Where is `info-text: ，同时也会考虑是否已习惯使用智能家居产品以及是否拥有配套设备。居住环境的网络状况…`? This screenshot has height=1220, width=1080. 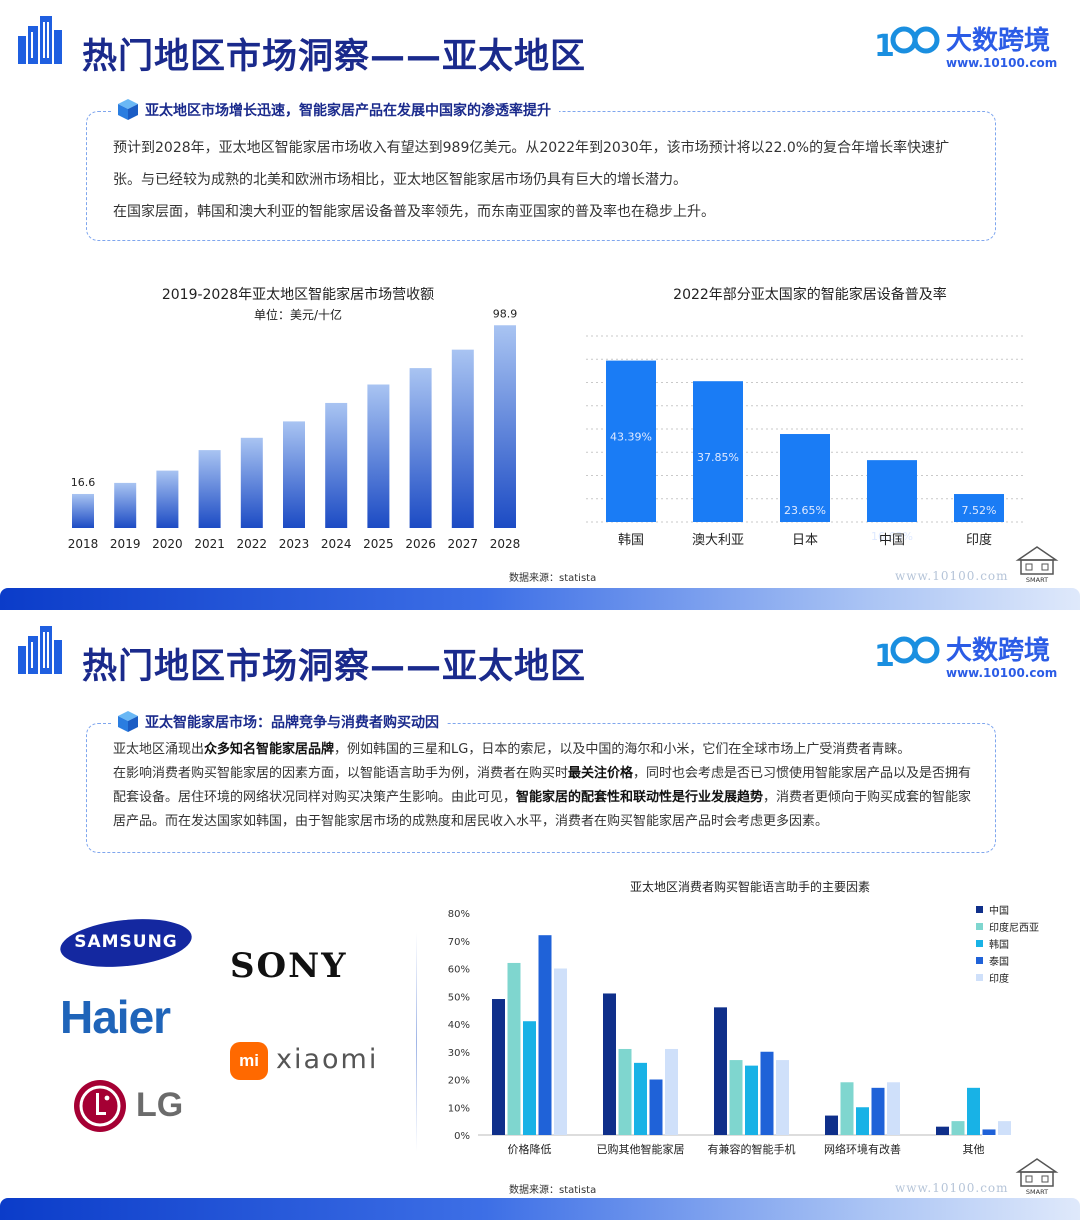 info-text: ，同时也会考虑是否已习惯使用智能家居产品以及是否拥有配套设备。居住环境的网络状况… is located at coordinates (542, 785).